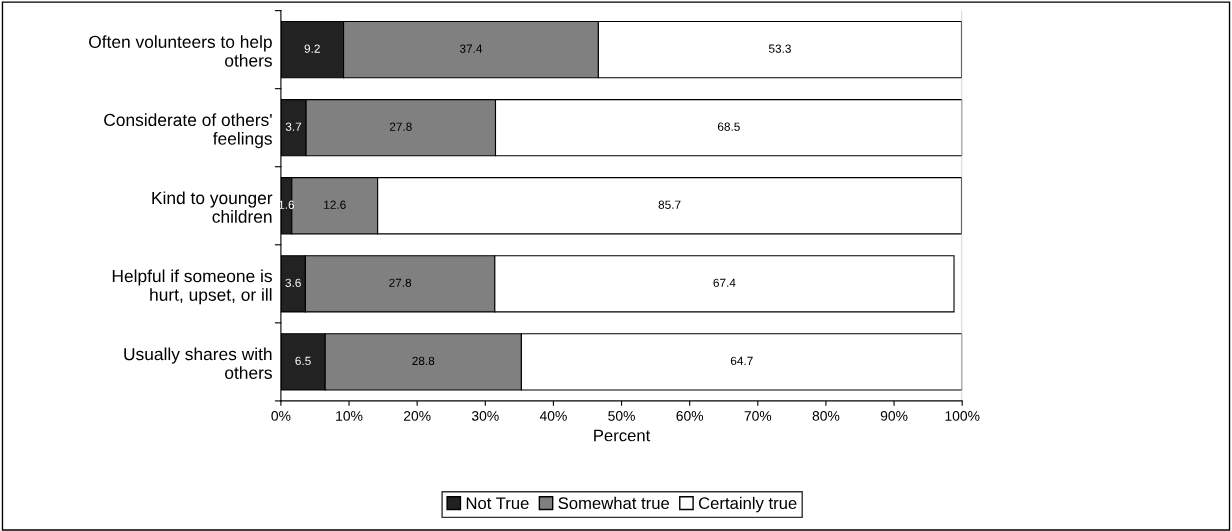  What do you see at coordinates (485, 415) in the screenshot?
I see `x-tick-label: 30%` at bounding box center [485, 415].